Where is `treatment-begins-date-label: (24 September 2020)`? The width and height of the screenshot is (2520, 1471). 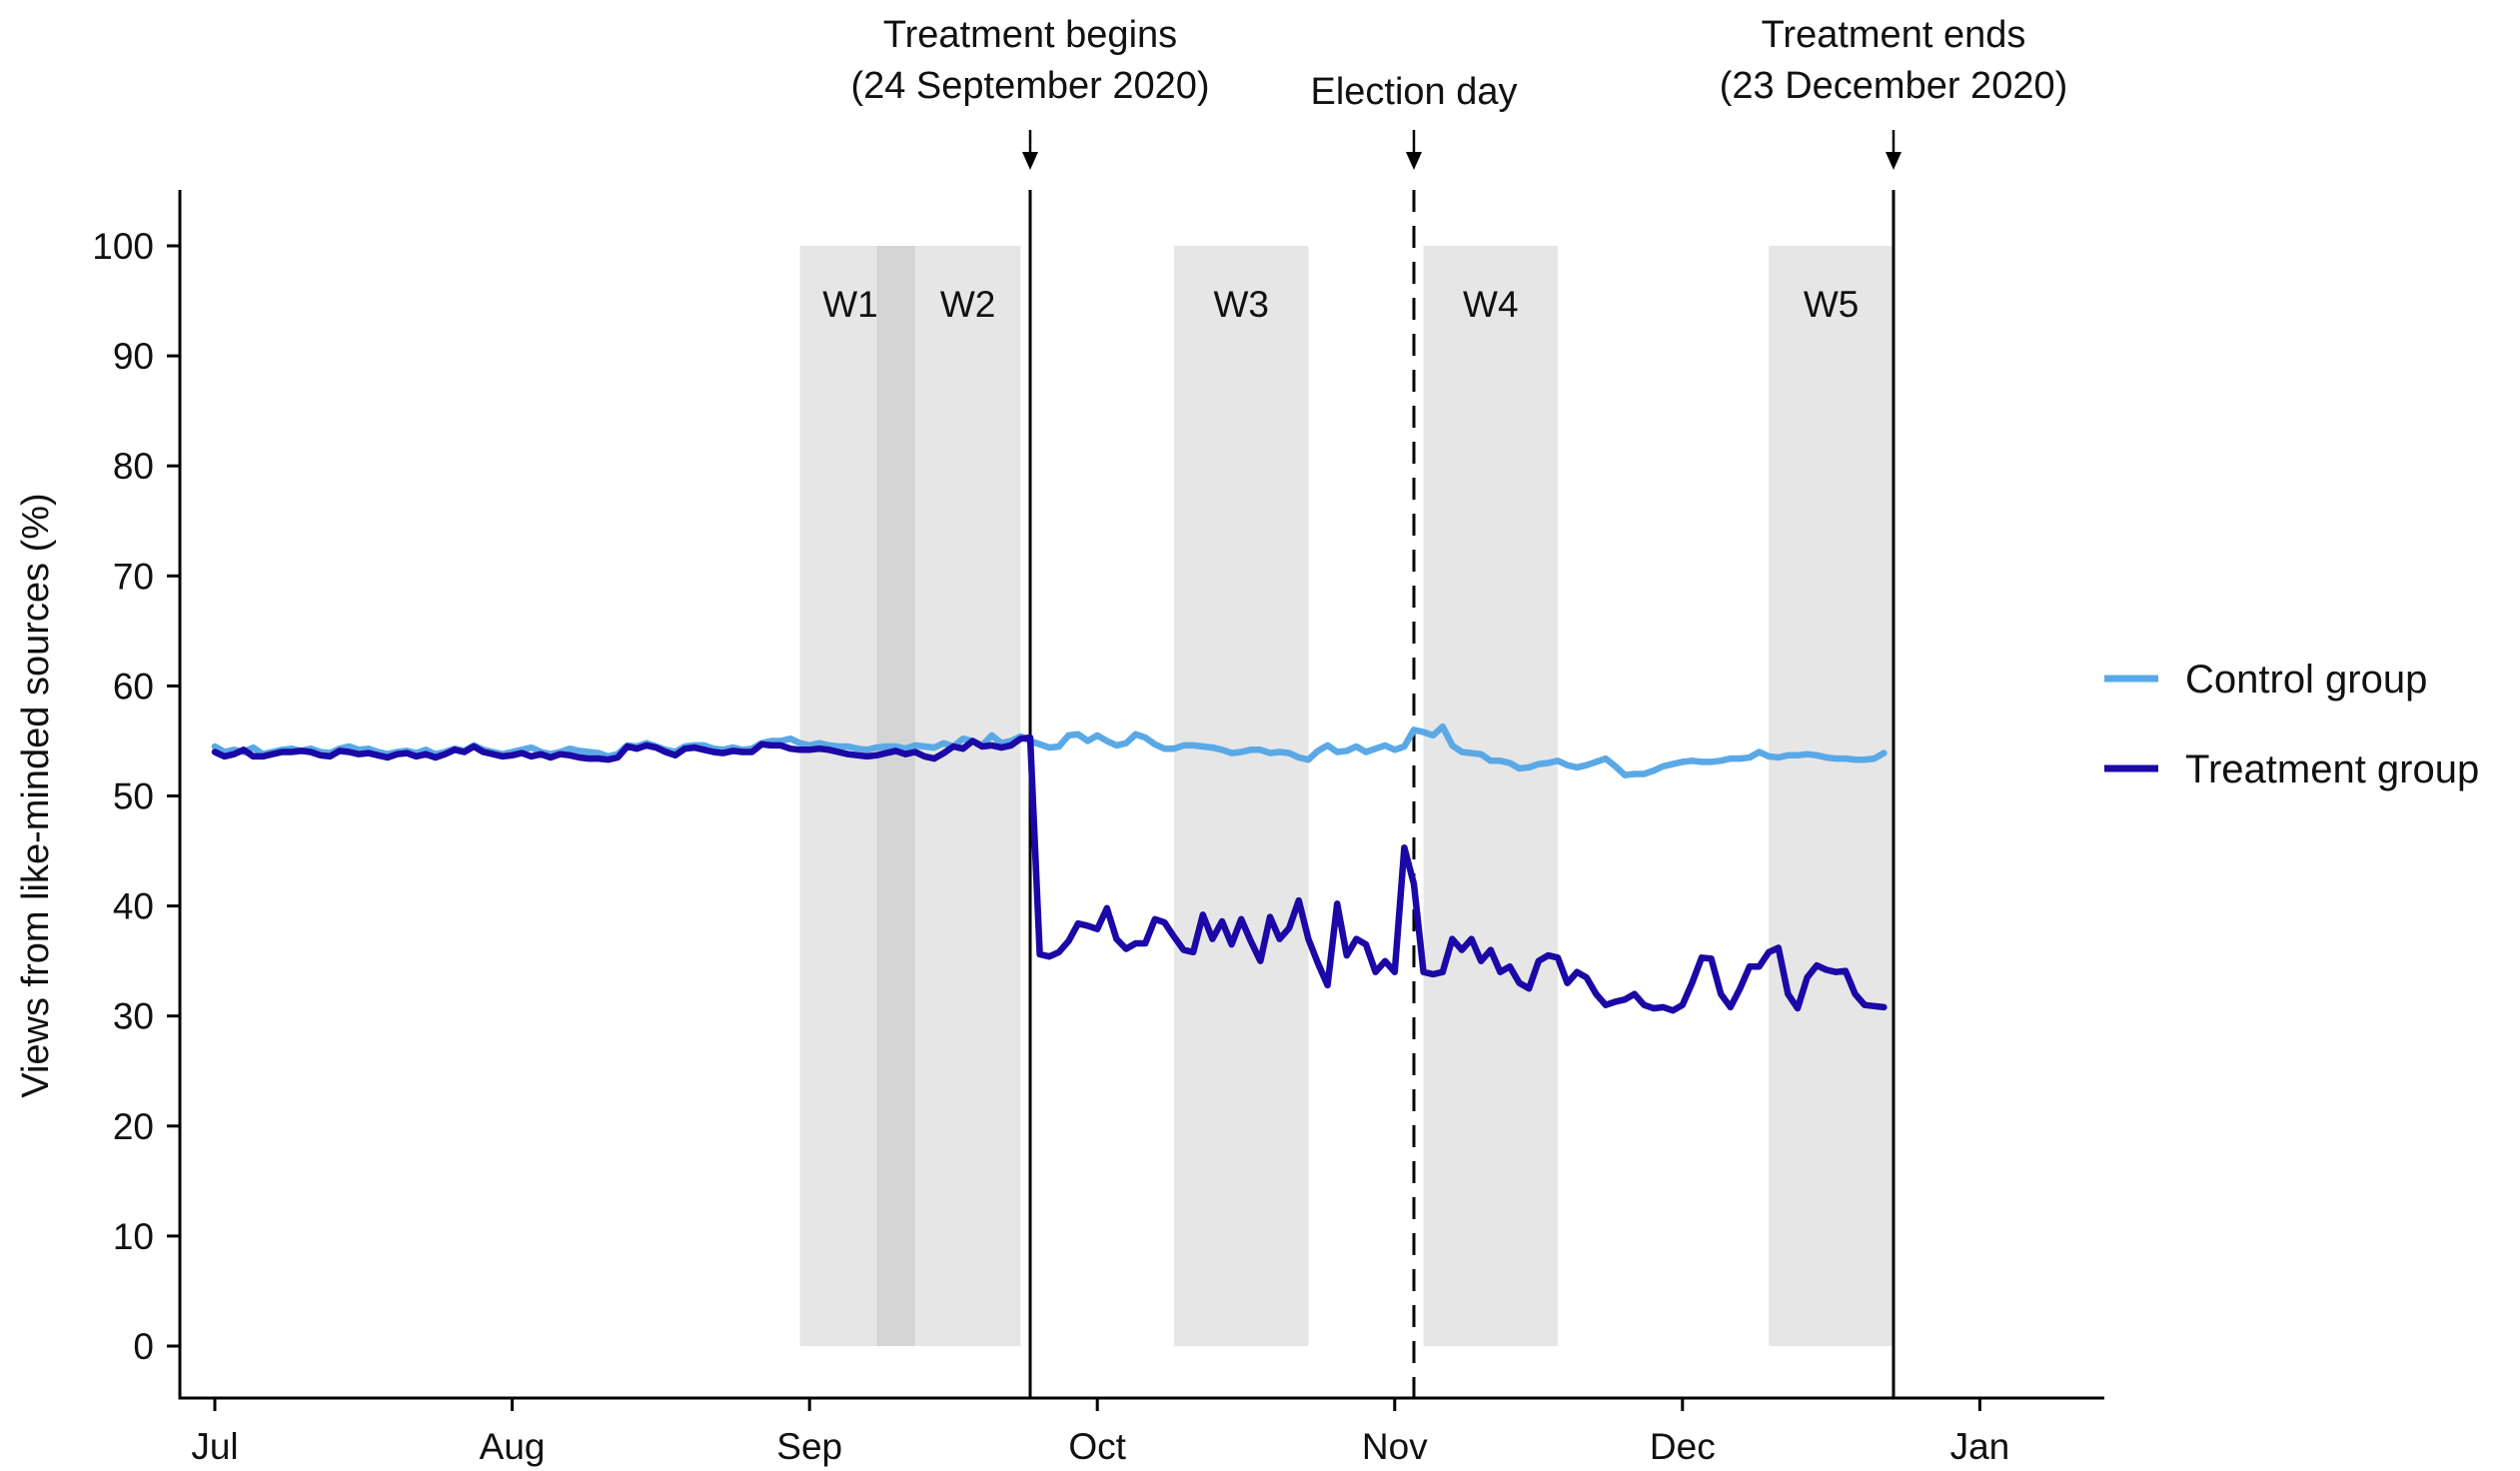
treatment-begins-date-label: (24 September 2020) is located at coordinates (1029, 86).